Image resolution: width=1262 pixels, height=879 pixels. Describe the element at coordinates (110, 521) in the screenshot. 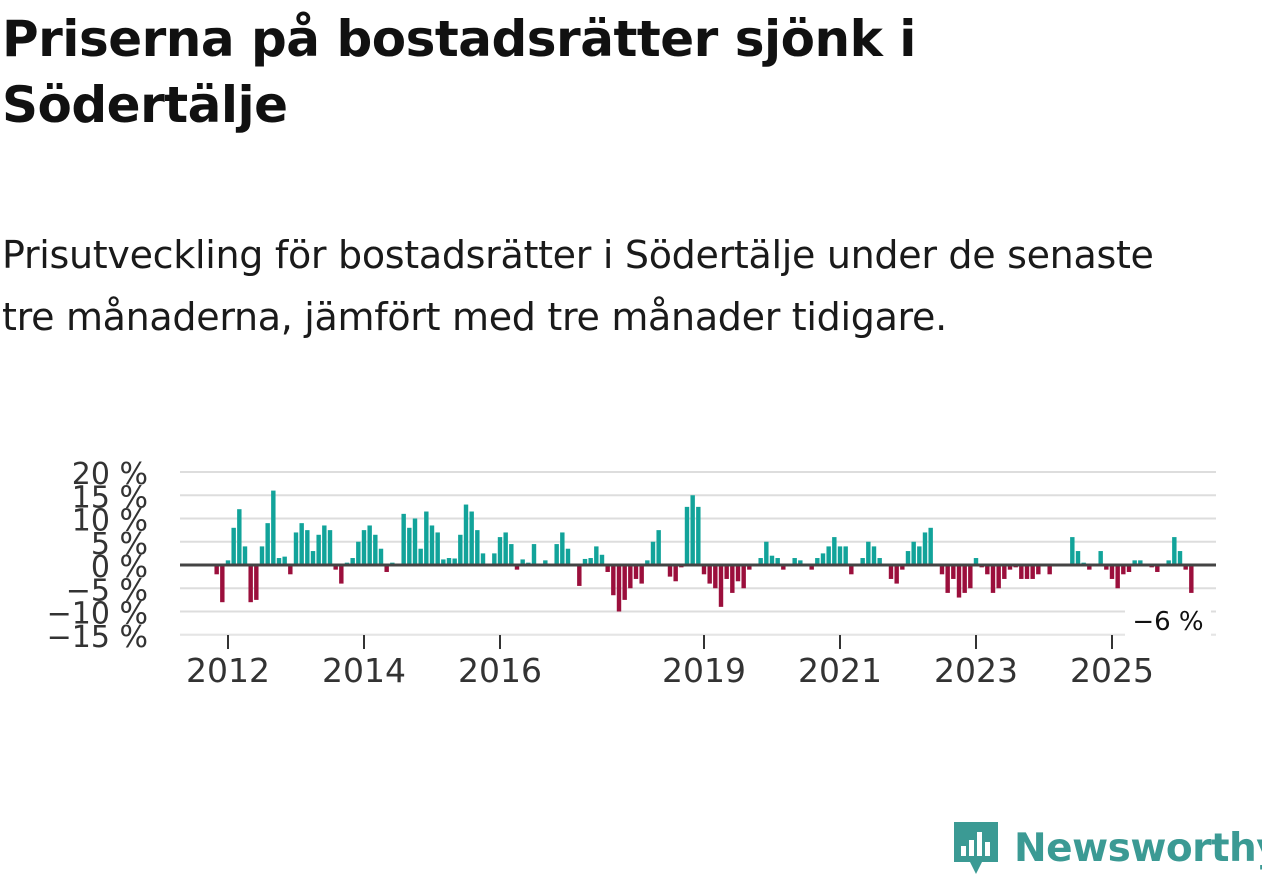

I see `y-tick-label: 10 %` at that location.